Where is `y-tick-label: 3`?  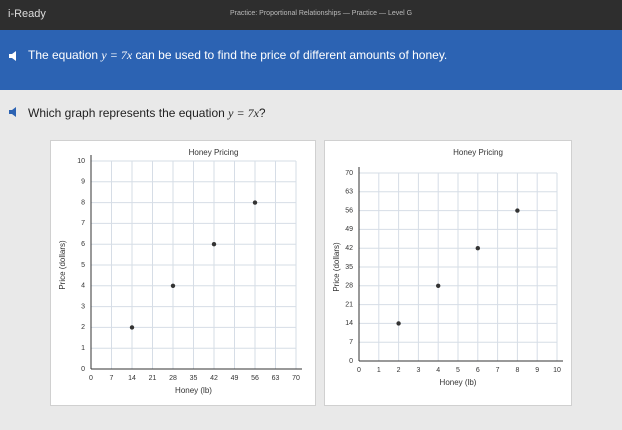 y-tick-label: 3 is located at coordinates (83, 306).